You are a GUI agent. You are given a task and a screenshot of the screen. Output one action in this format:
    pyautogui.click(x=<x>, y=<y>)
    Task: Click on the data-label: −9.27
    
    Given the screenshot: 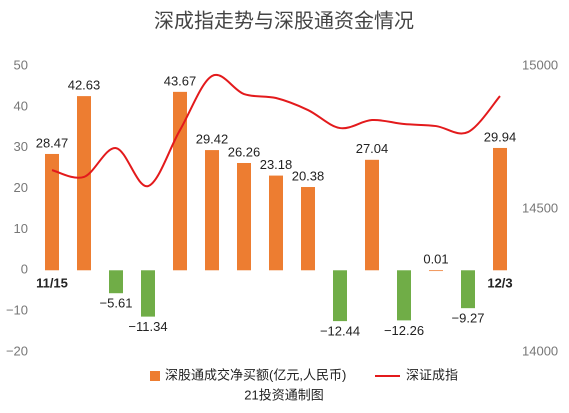 What is the action you would take?
    pyautogui.click(x=468, y=318)
    